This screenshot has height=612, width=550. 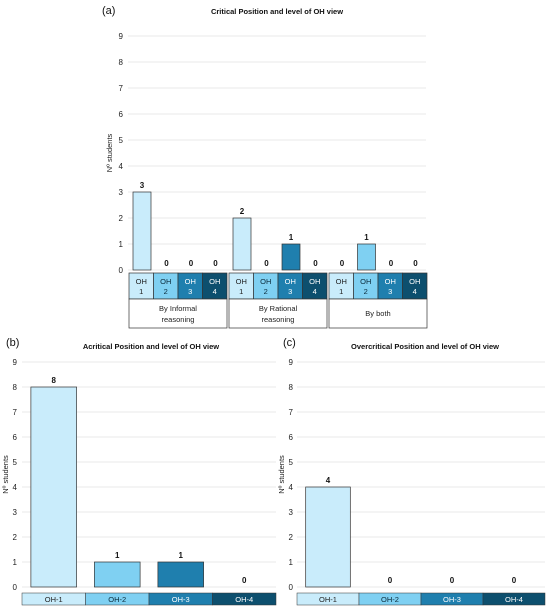 I want to click on data-label: 4, so click(x=328, y=480).